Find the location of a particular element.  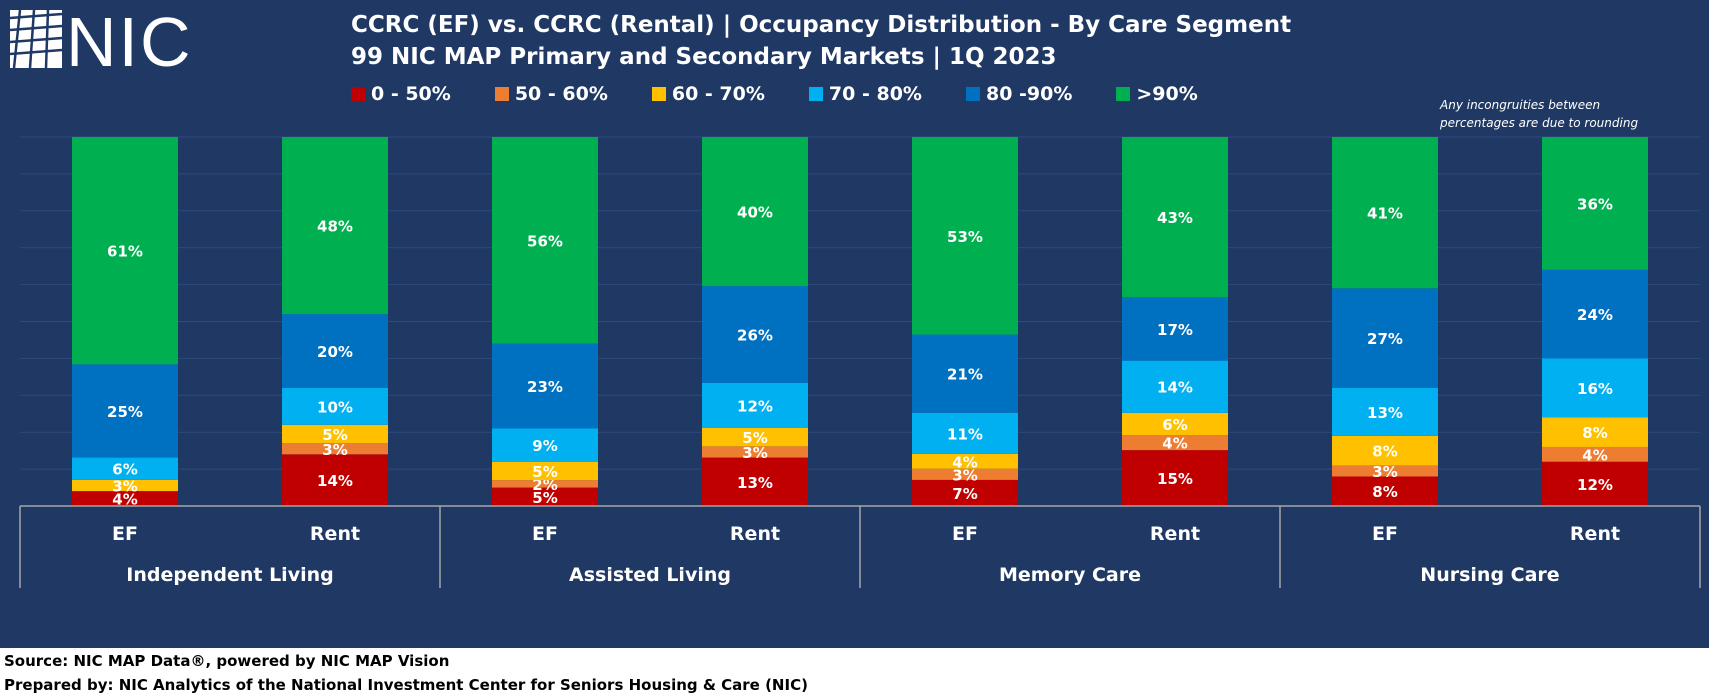

legend-label: 80 -90% is located at coordinates (1029, 94).